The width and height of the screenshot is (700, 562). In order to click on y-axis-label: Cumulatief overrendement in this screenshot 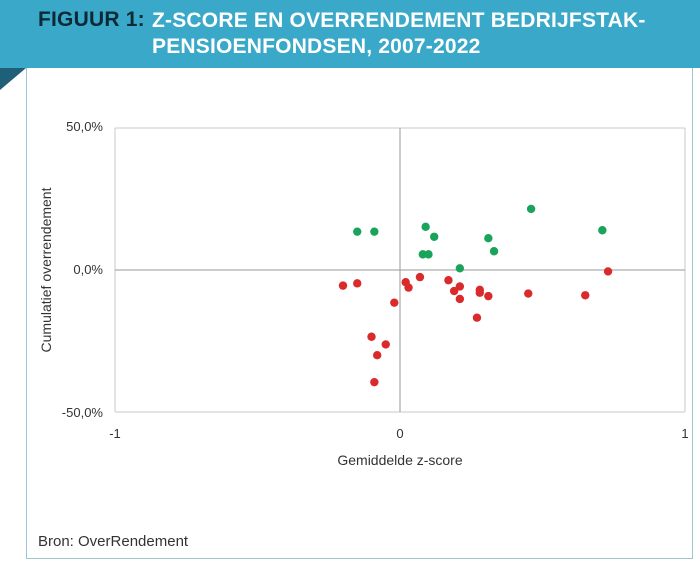, I will do `click(46, 269)`.